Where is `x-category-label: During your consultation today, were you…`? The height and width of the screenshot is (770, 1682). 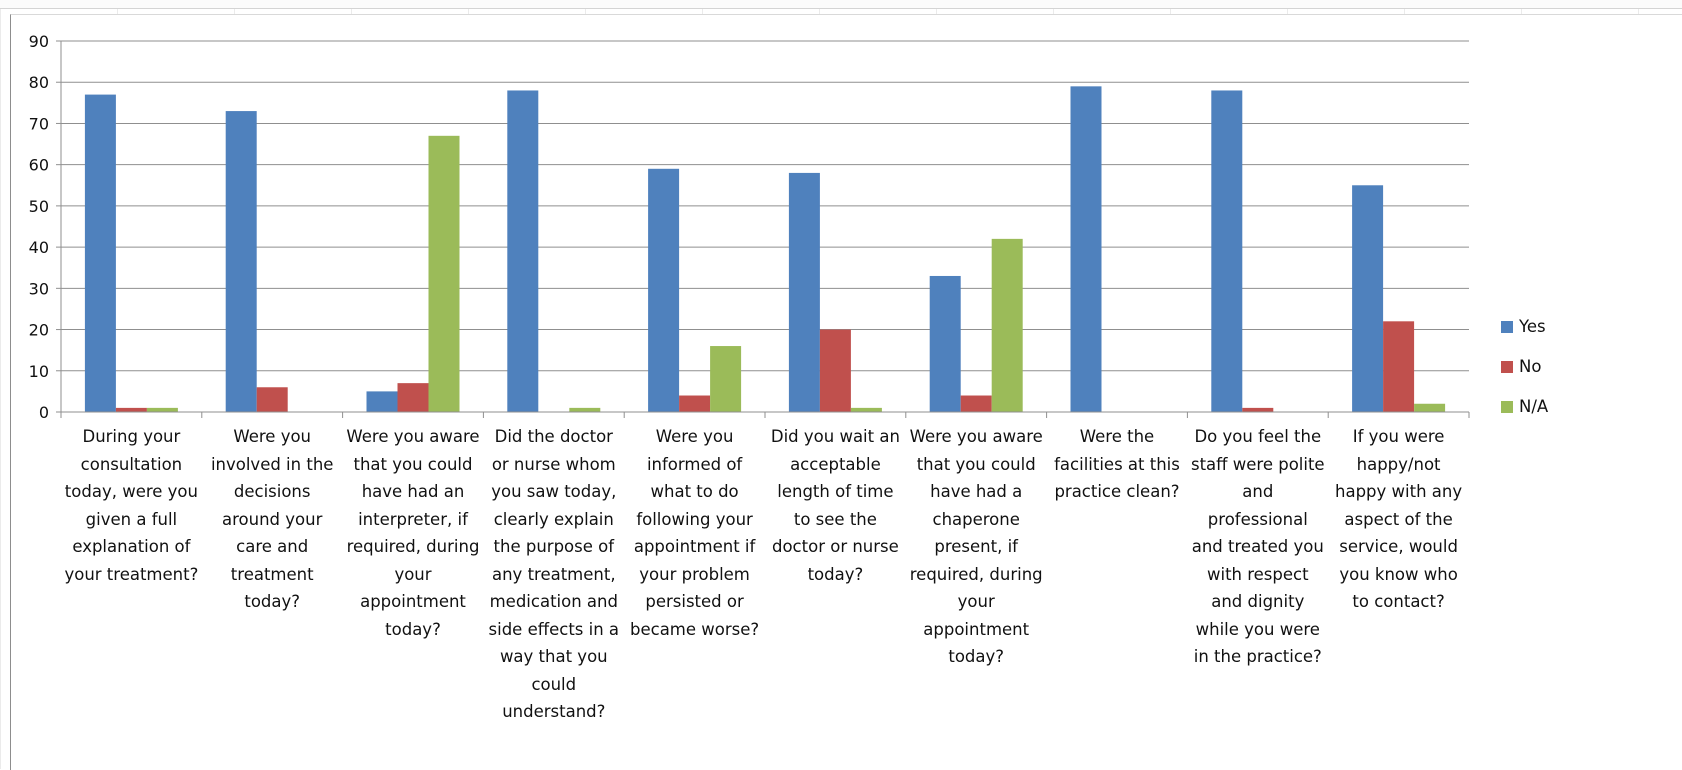
x-category-label: During your consultation today, were you… is located at coordinates (131, 505).